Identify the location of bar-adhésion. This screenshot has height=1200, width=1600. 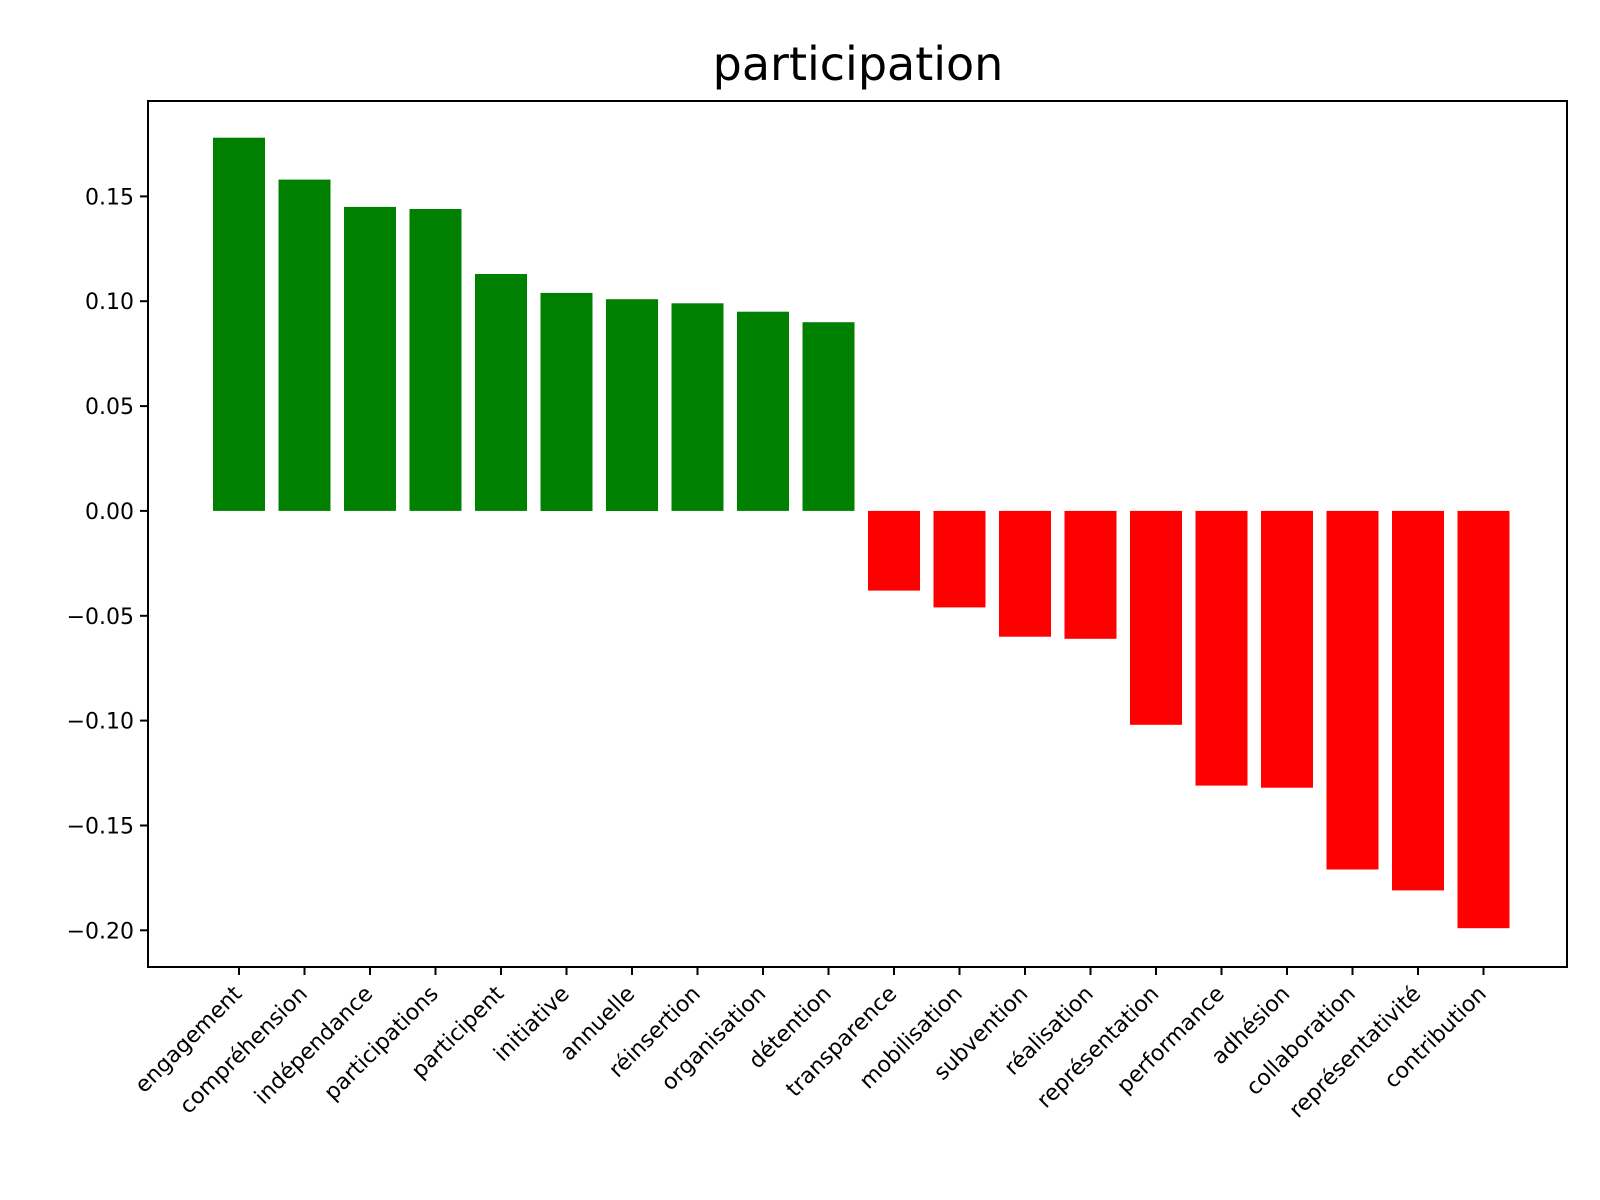
(1287, 649).